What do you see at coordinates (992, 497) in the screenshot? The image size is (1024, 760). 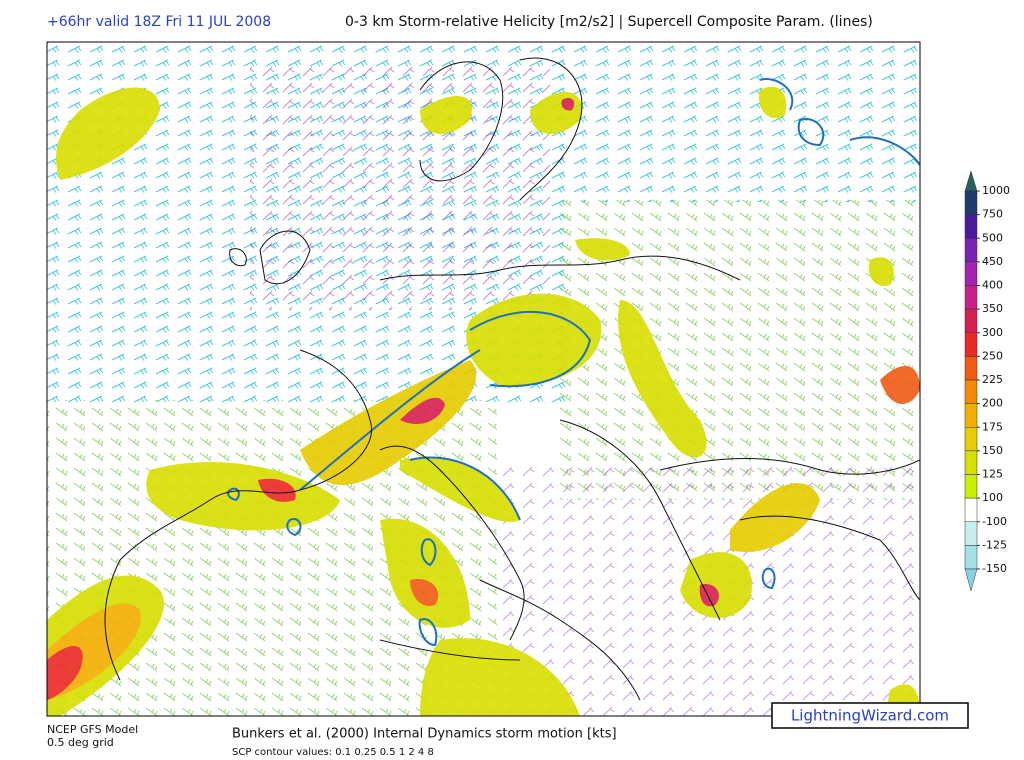 I see `colorbar-label: 100` at bounding box center [992, 497].